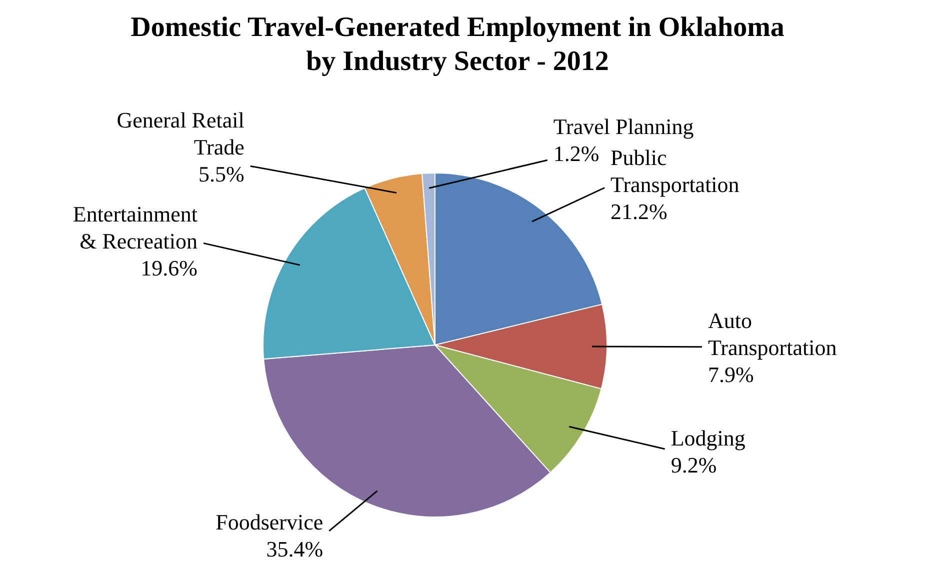 The image size is (925, 571). I want to click on slice-label: Public Transportation, so click(675, 170).